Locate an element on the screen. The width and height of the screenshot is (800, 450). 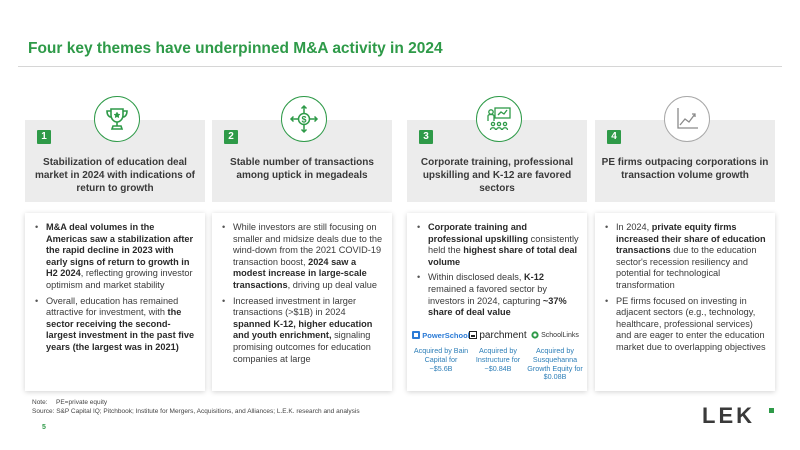
training-icon is located at coordinates (499, 119).